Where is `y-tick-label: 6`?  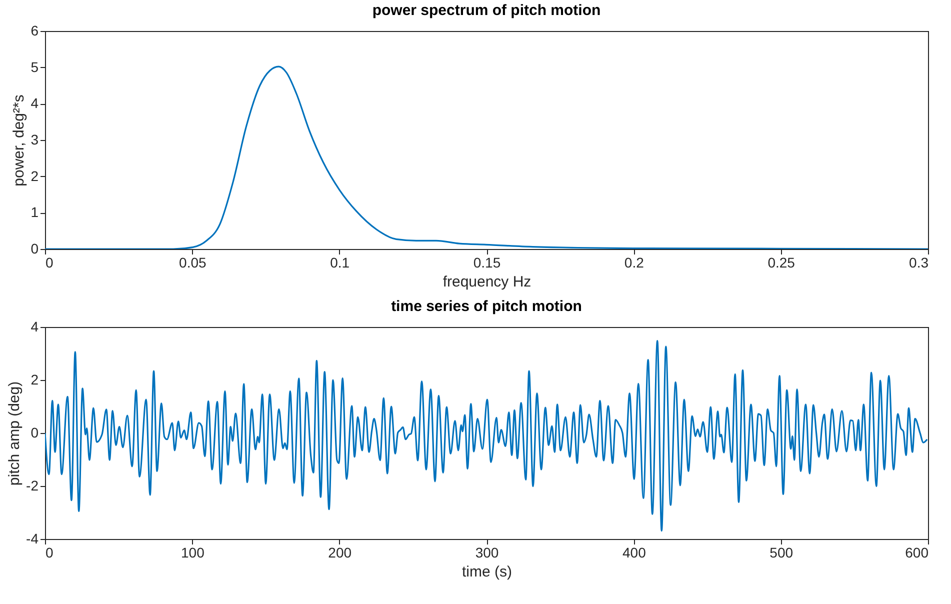 y-tick-label: 6 is located at coordinates (34, 30).